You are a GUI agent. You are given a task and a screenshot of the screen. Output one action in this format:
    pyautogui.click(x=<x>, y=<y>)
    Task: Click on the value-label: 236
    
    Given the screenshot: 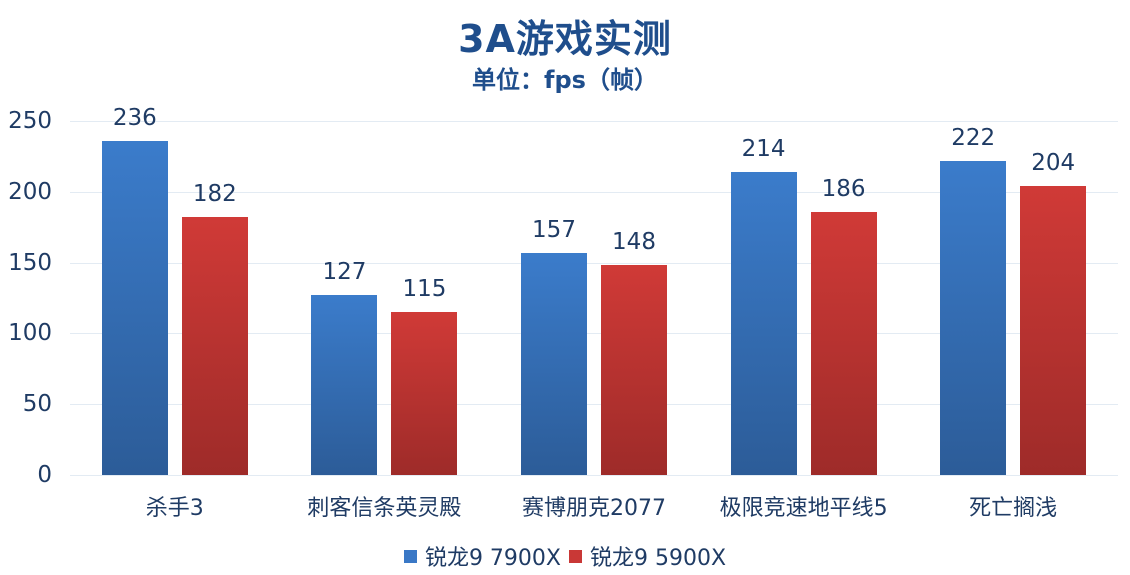 What is the action you would take?
    pyautogui.click(x=134, y=117)
    